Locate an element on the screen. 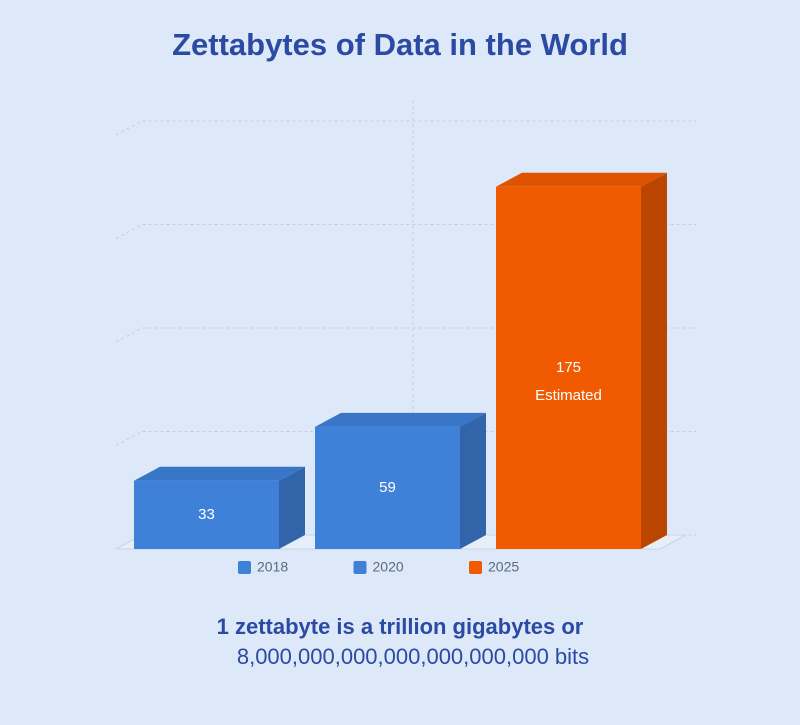 The width and height of the screenshot is (800, 725). legend-label: 2020 is located at coordinates (388, 567).